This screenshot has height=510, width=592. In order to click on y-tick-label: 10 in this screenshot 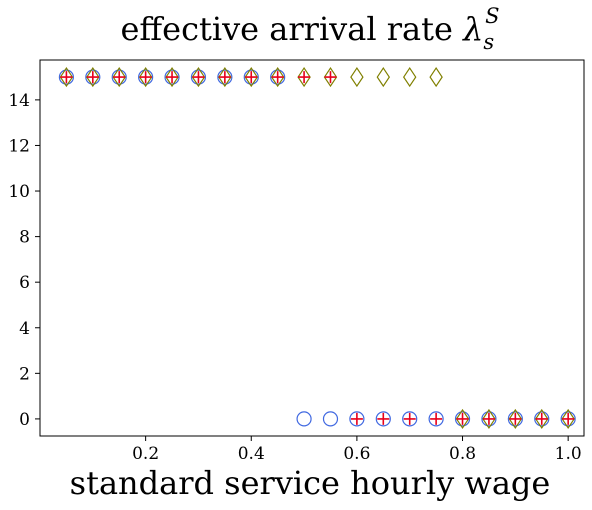, I will do `click(19, 192)`.